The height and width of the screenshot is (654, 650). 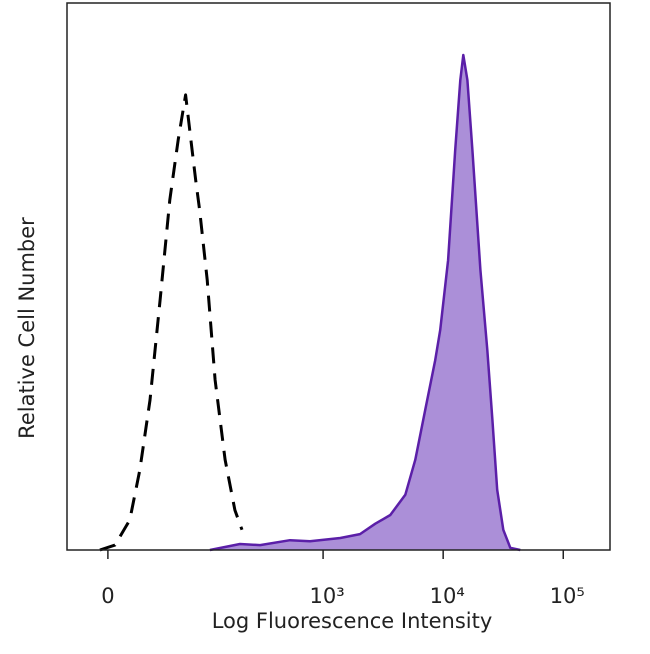 What do you see at coordinates (447, 596) in the screenshot?
I see `x-tick-label: 10⁴` at bounding box center [447, 596].